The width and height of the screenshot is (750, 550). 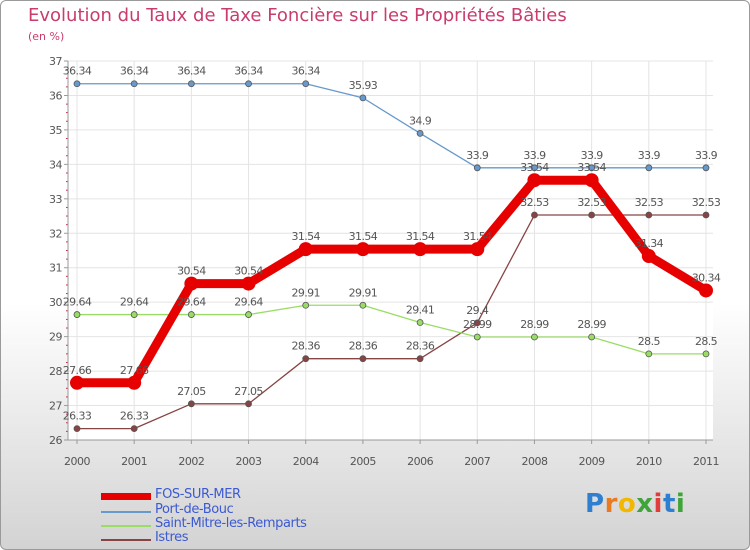 I want to click on data-label-istres: 28.36, so click(x=305, y=346).